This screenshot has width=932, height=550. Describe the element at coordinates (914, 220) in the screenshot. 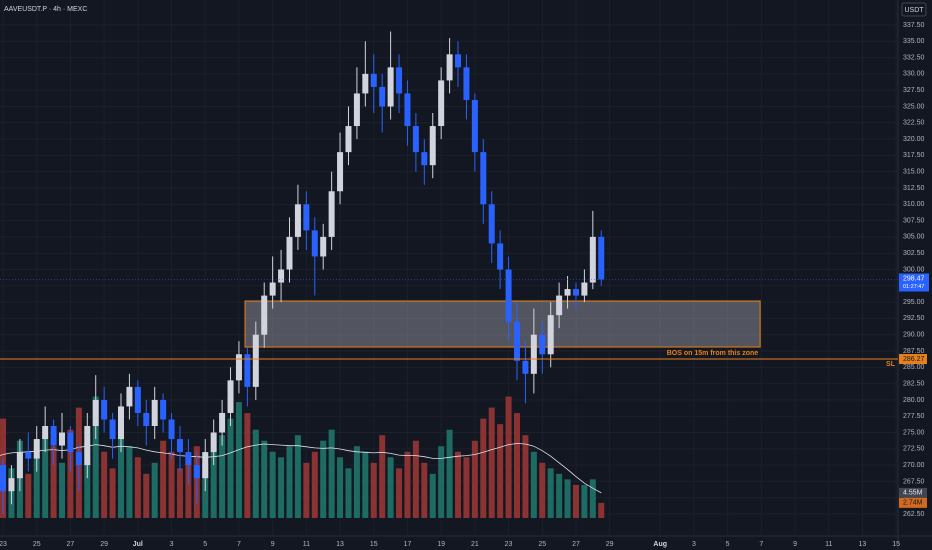

I see `y-tick-label: 307.50` at that location.